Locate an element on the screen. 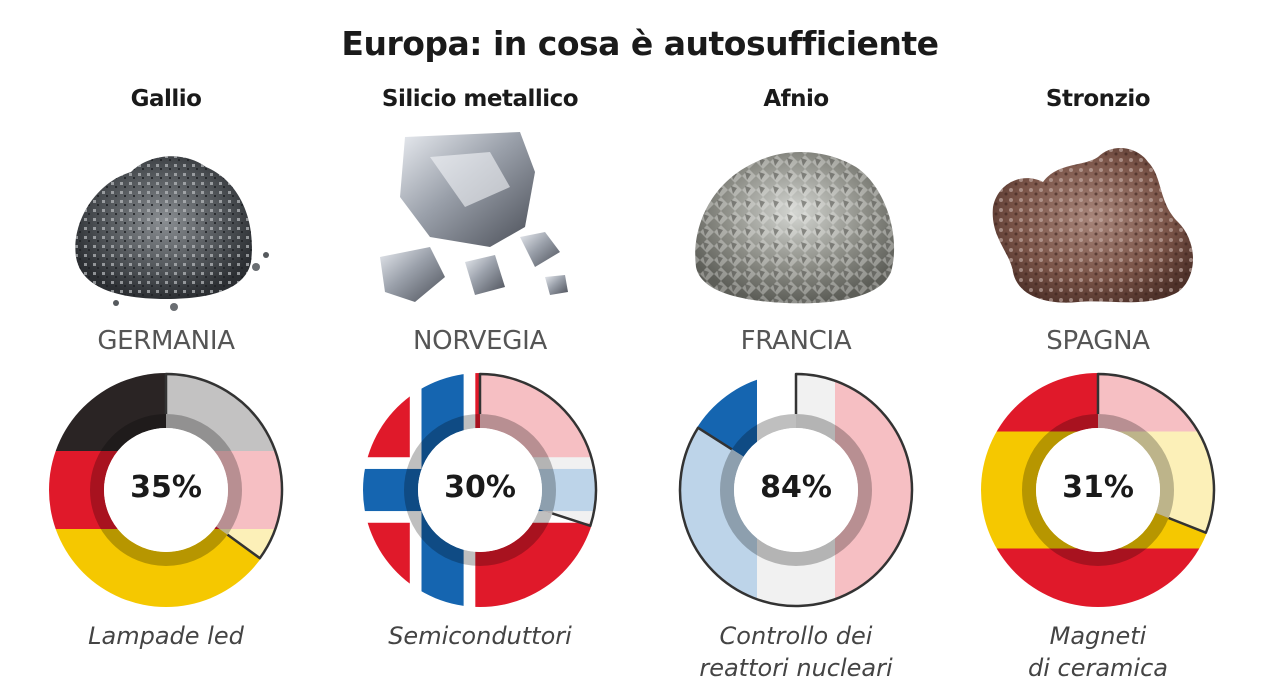 This screenshot has width=1280, height=696. use-caption: Magneti di ceramica is located at coordinates (1098, 652).